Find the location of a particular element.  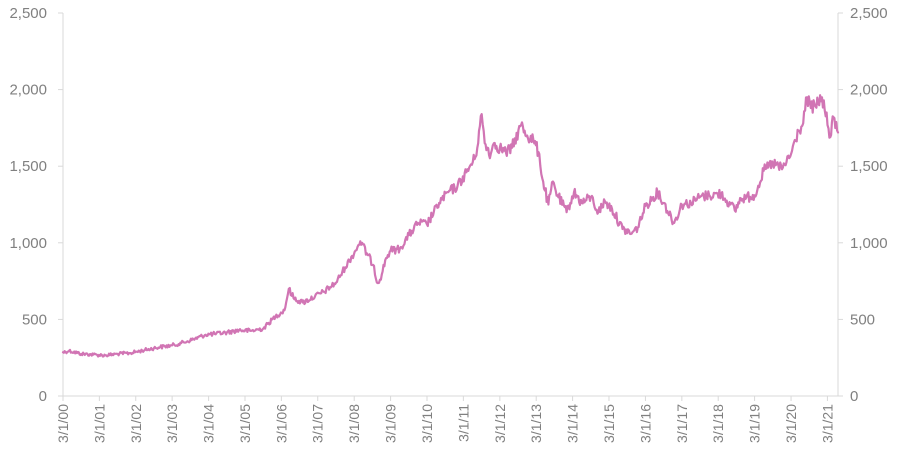

y-tick-label-right: 2,000 is located at coordinates (869, 90).